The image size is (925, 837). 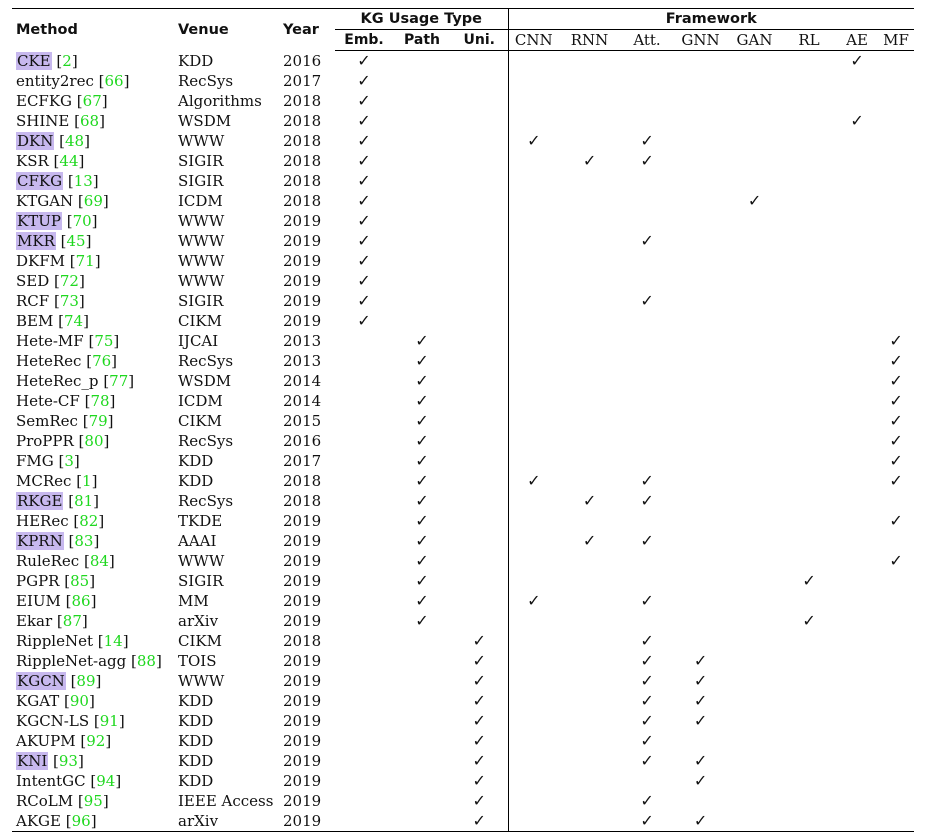 I want to click on citation-link: 90, so click(x=79, y=701).